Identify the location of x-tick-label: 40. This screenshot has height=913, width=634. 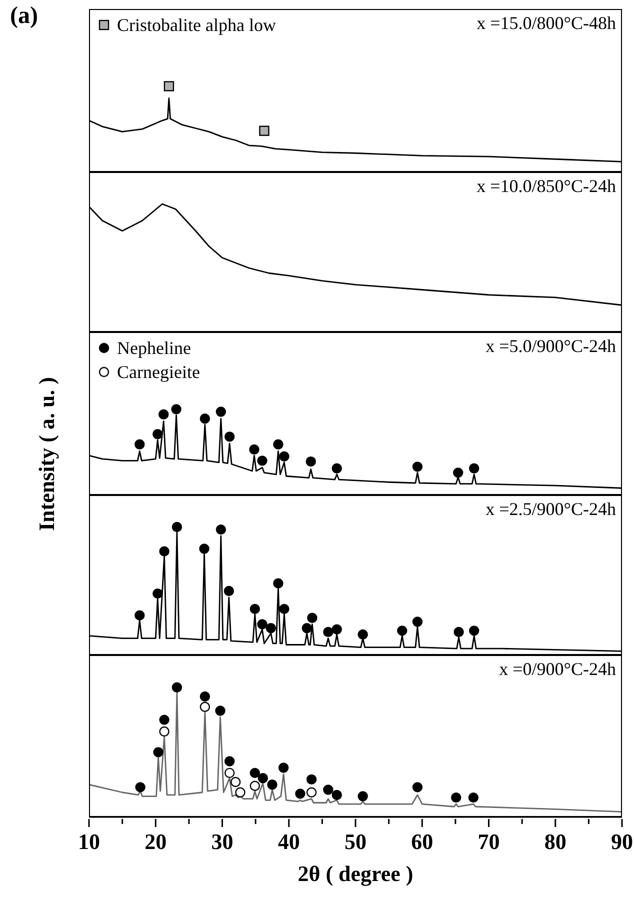
(289, 841).